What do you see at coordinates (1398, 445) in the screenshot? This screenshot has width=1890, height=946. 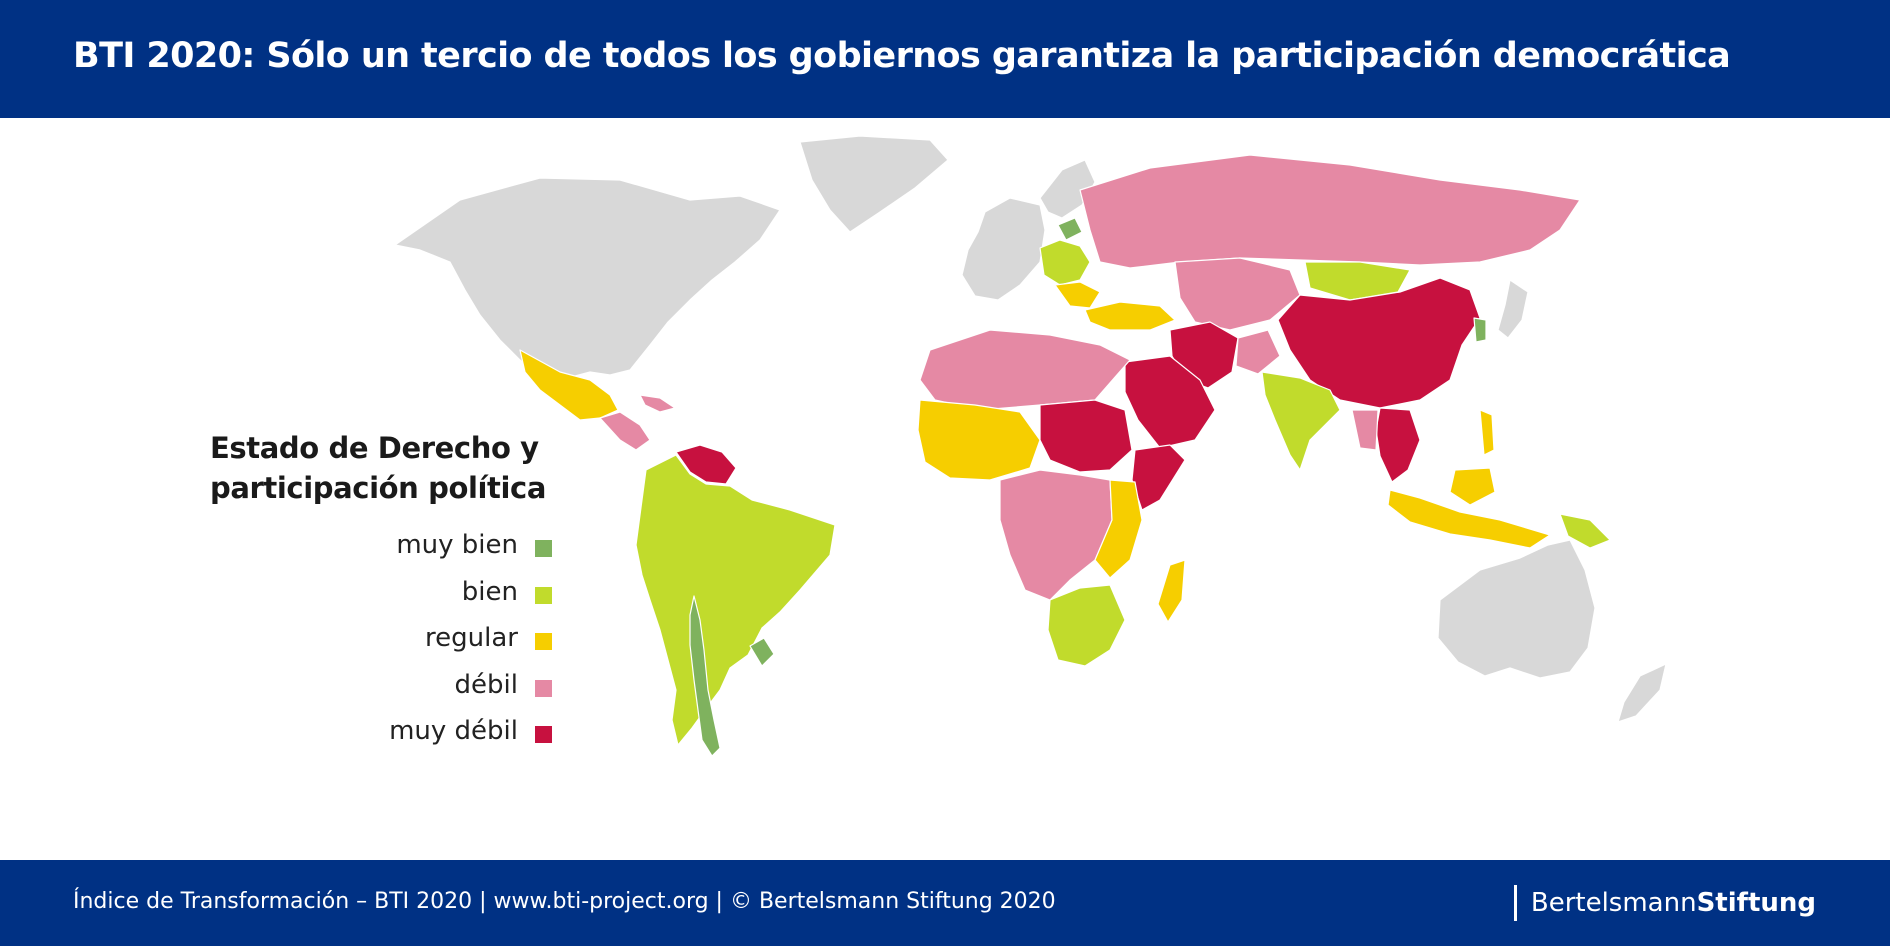 I see `region-southeast-asia` at bounding box center [1398, 445].